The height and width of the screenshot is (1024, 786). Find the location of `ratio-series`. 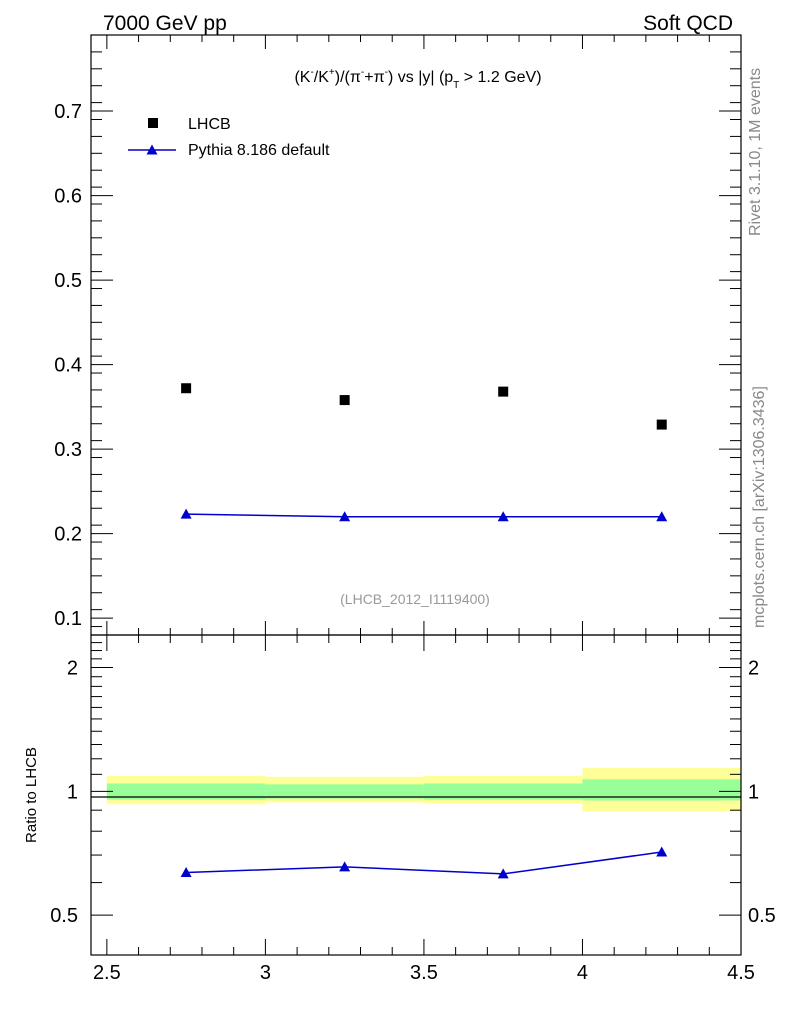

ratio-series is located at coordinates (424, 862).